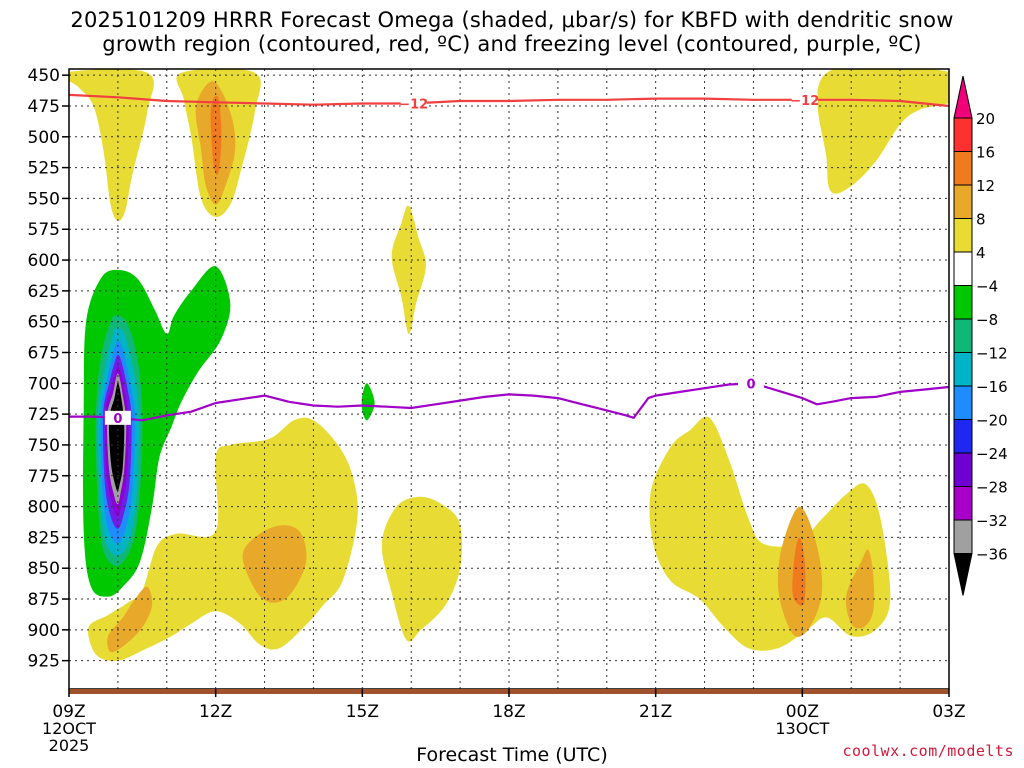  Describe the element at coordinates (215, 712) in the screenshot. I see `x-tick-label-1: 12Z` at that location.